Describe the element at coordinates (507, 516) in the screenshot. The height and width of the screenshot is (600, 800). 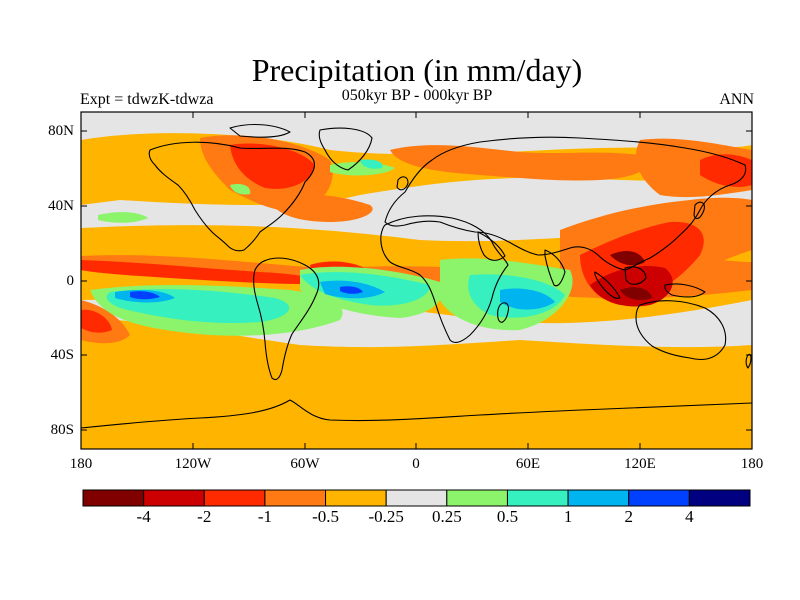
I see `colorbar-tick-label: 0.5` at that location.